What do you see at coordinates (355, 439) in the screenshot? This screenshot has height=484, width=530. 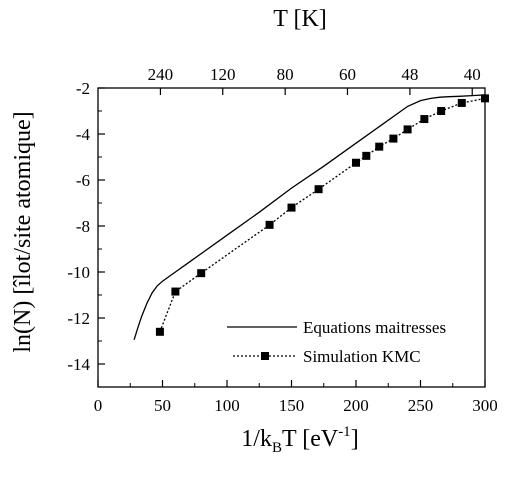 I see `x-axis-title-close: ]` at bounding box center [355, 439].